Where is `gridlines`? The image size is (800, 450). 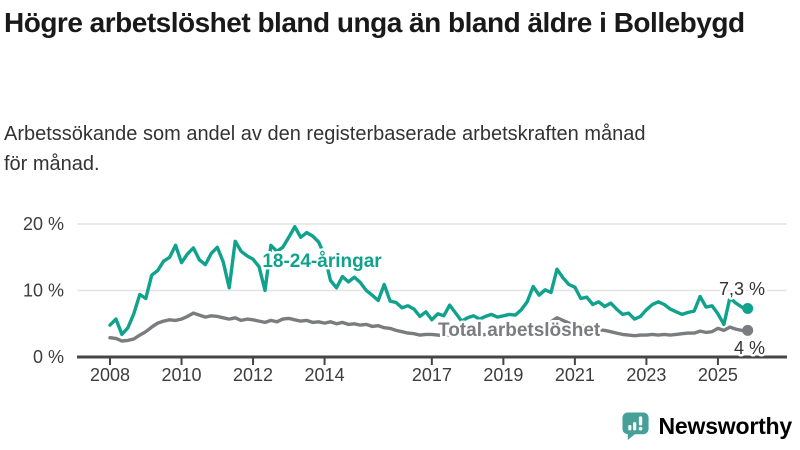 gridlines is located at coordinates (432, 257).